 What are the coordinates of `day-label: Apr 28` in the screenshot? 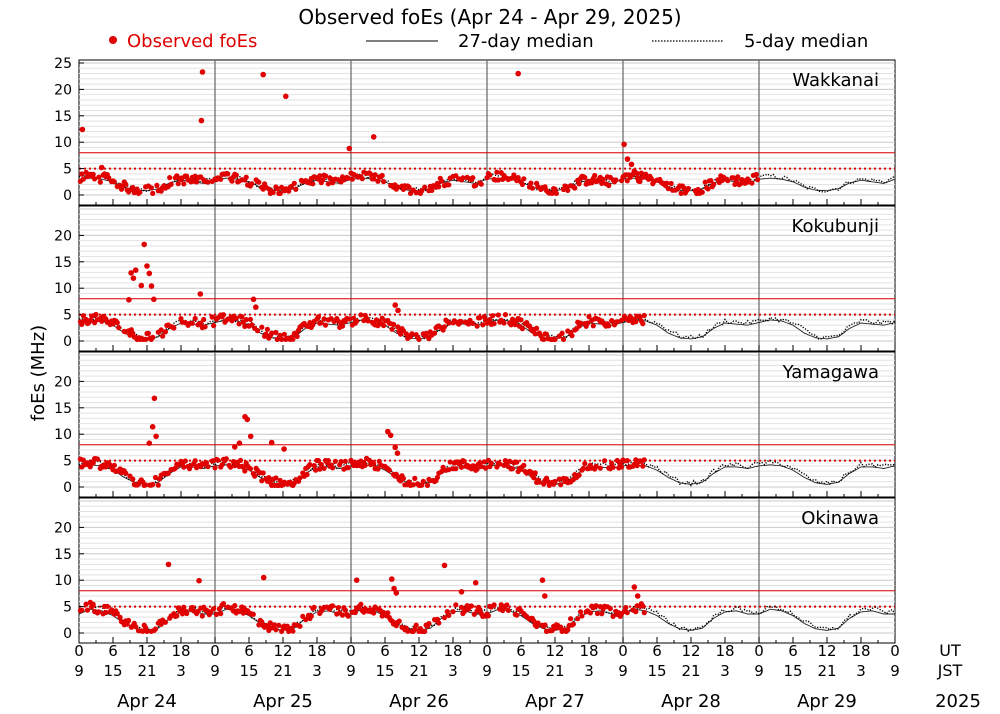 It's located at (691, 701).